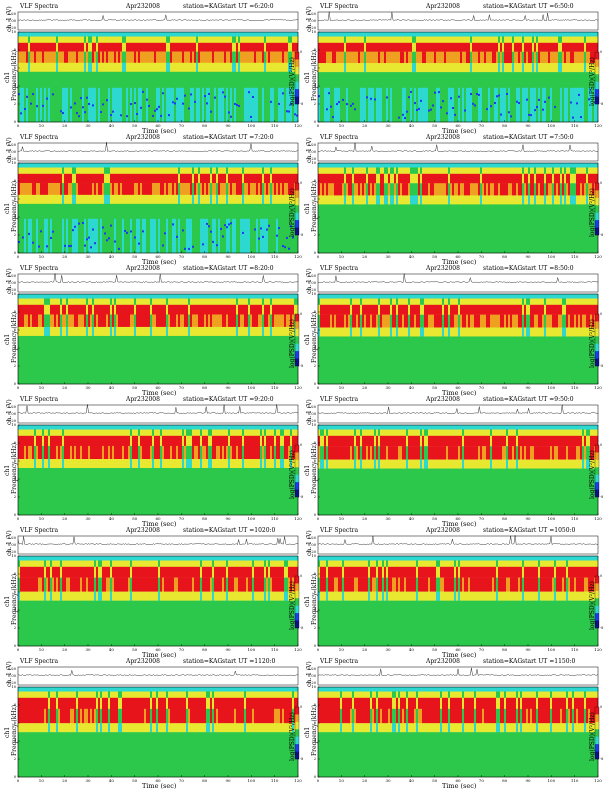  I want to click on colorbar-segment, so click(597, 187).